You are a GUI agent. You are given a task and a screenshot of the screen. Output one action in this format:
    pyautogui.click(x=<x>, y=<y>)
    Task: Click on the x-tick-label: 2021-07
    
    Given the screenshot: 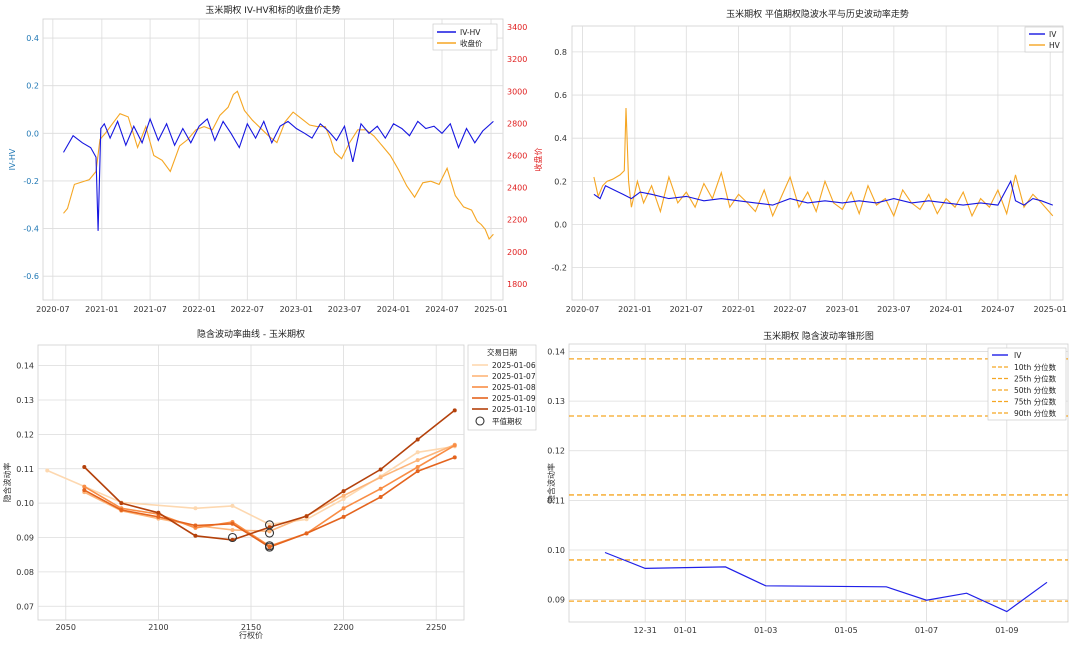 What is the action you would take?
    pyautogui.click(x=686, y=309)
    